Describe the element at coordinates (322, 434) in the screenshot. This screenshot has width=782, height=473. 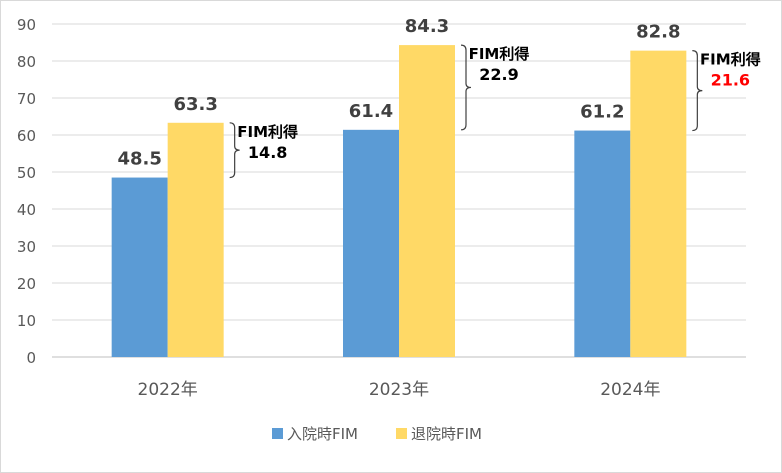
I see `legend-label: 入院時FIM` at that location.